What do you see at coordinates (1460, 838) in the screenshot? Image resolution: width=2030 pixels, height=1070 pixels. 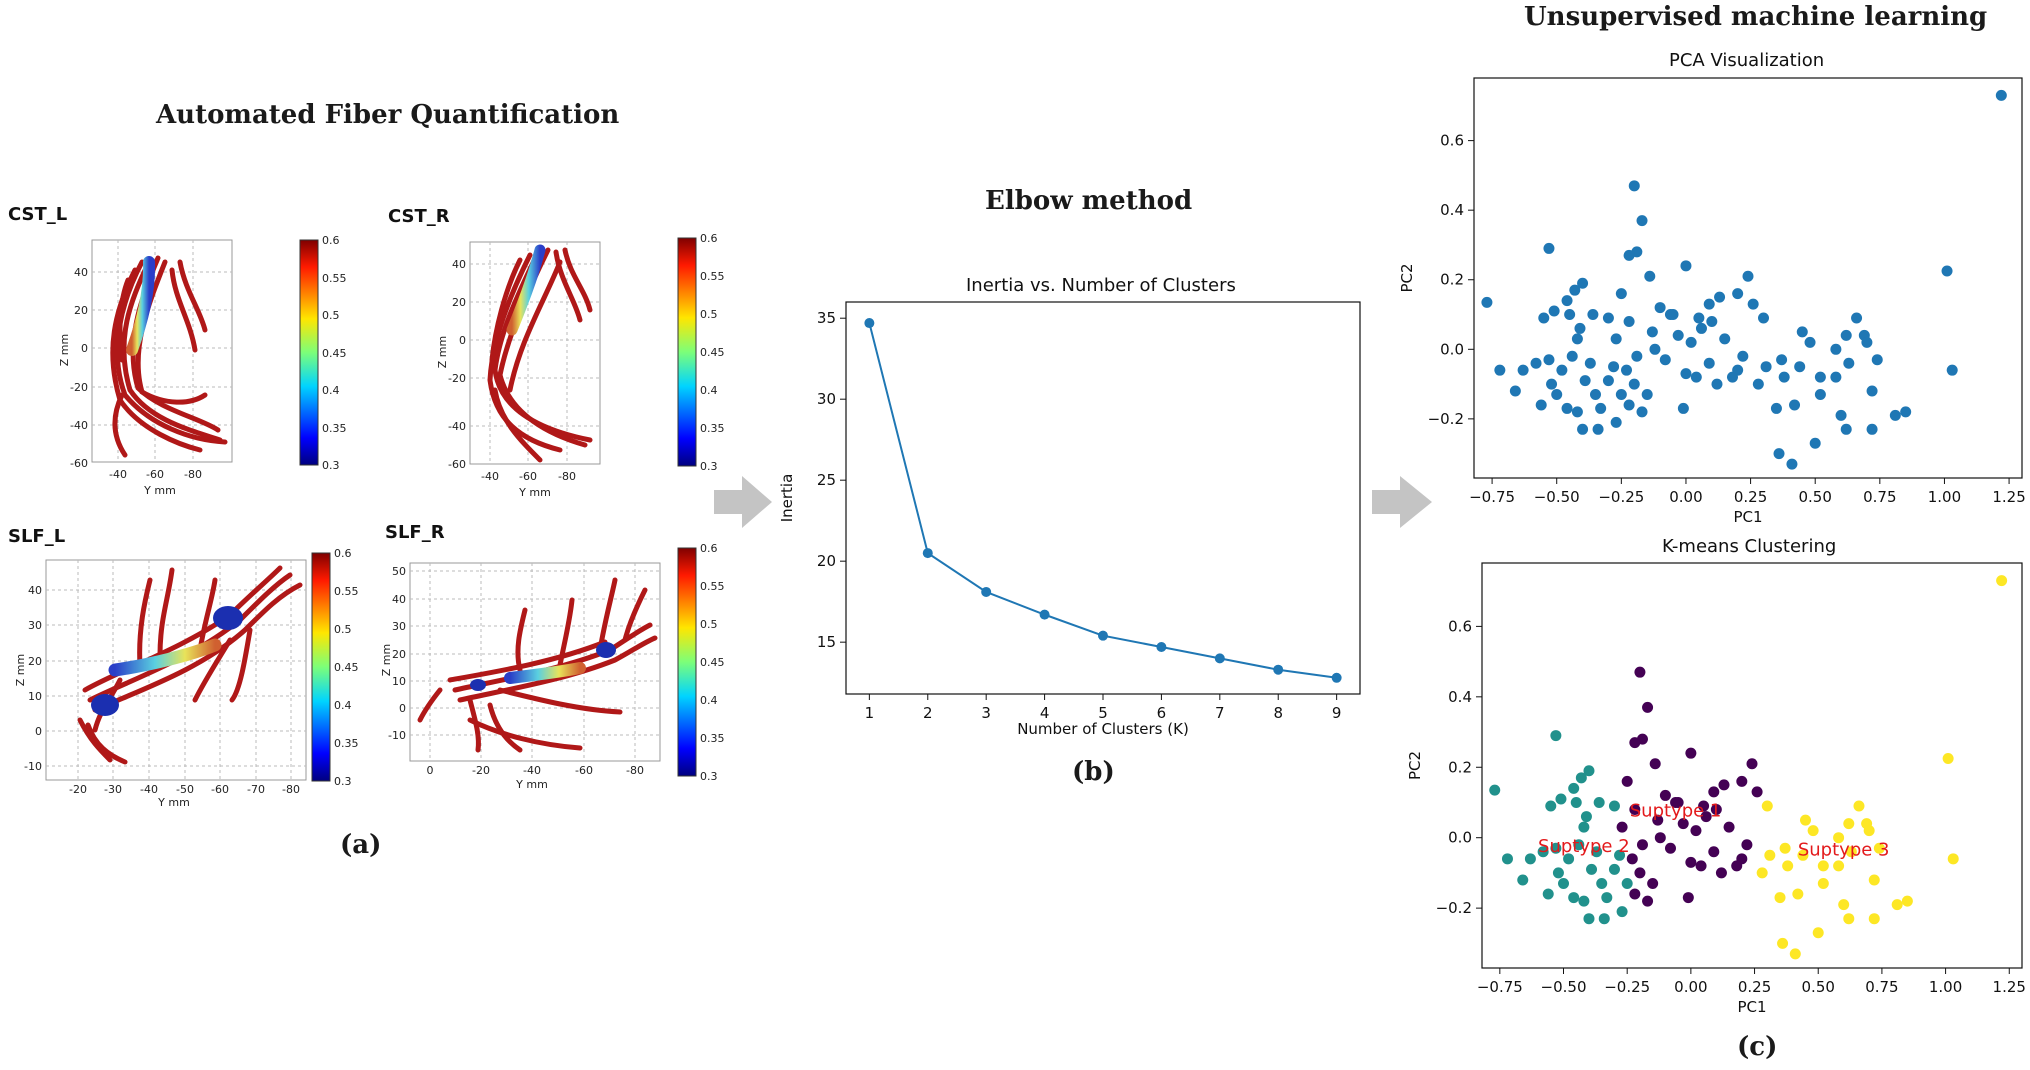 I see `y-tick-label: 0.0` at bounding box center [1460, 838].